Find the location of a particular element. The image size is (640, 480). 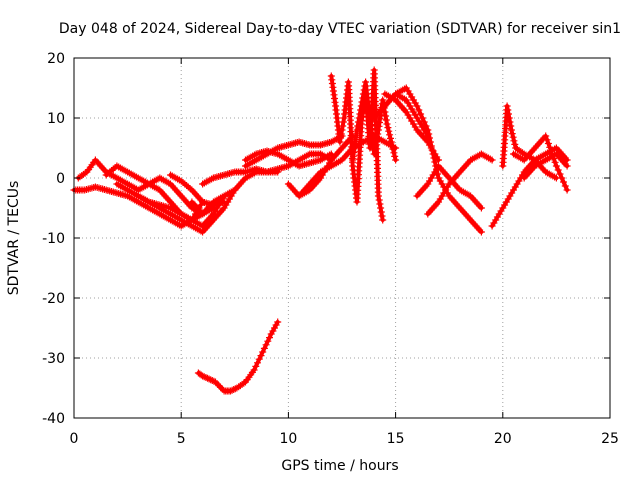

x-axis-label: GPS time / hours is located at coordinates (339, 466).